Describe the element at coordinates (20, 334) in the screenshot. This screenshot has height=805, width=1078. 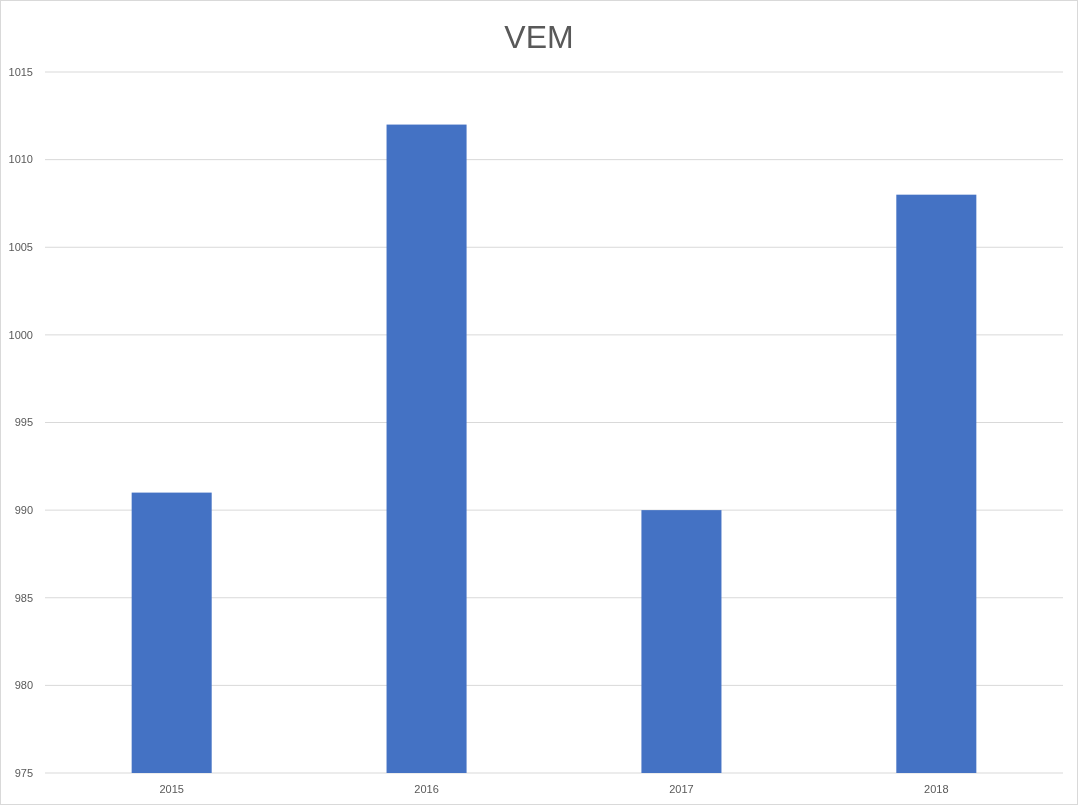
I see `y-tick-label: 1000` at that location.